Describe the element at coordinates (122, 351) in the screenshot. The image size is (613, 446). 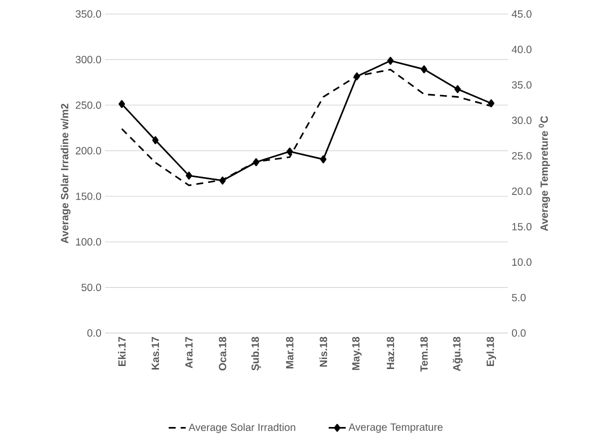
I see `x-tick-label: Eki.17` at that location.